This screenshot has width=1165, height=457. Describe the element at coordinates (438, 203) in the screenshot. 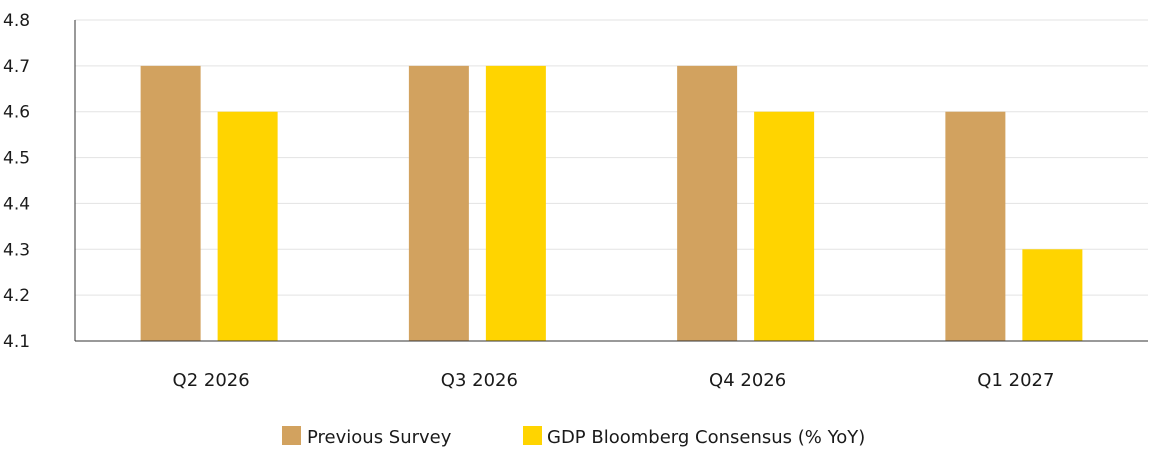

I see `bar-previous-survey-q3-2026` at that location.